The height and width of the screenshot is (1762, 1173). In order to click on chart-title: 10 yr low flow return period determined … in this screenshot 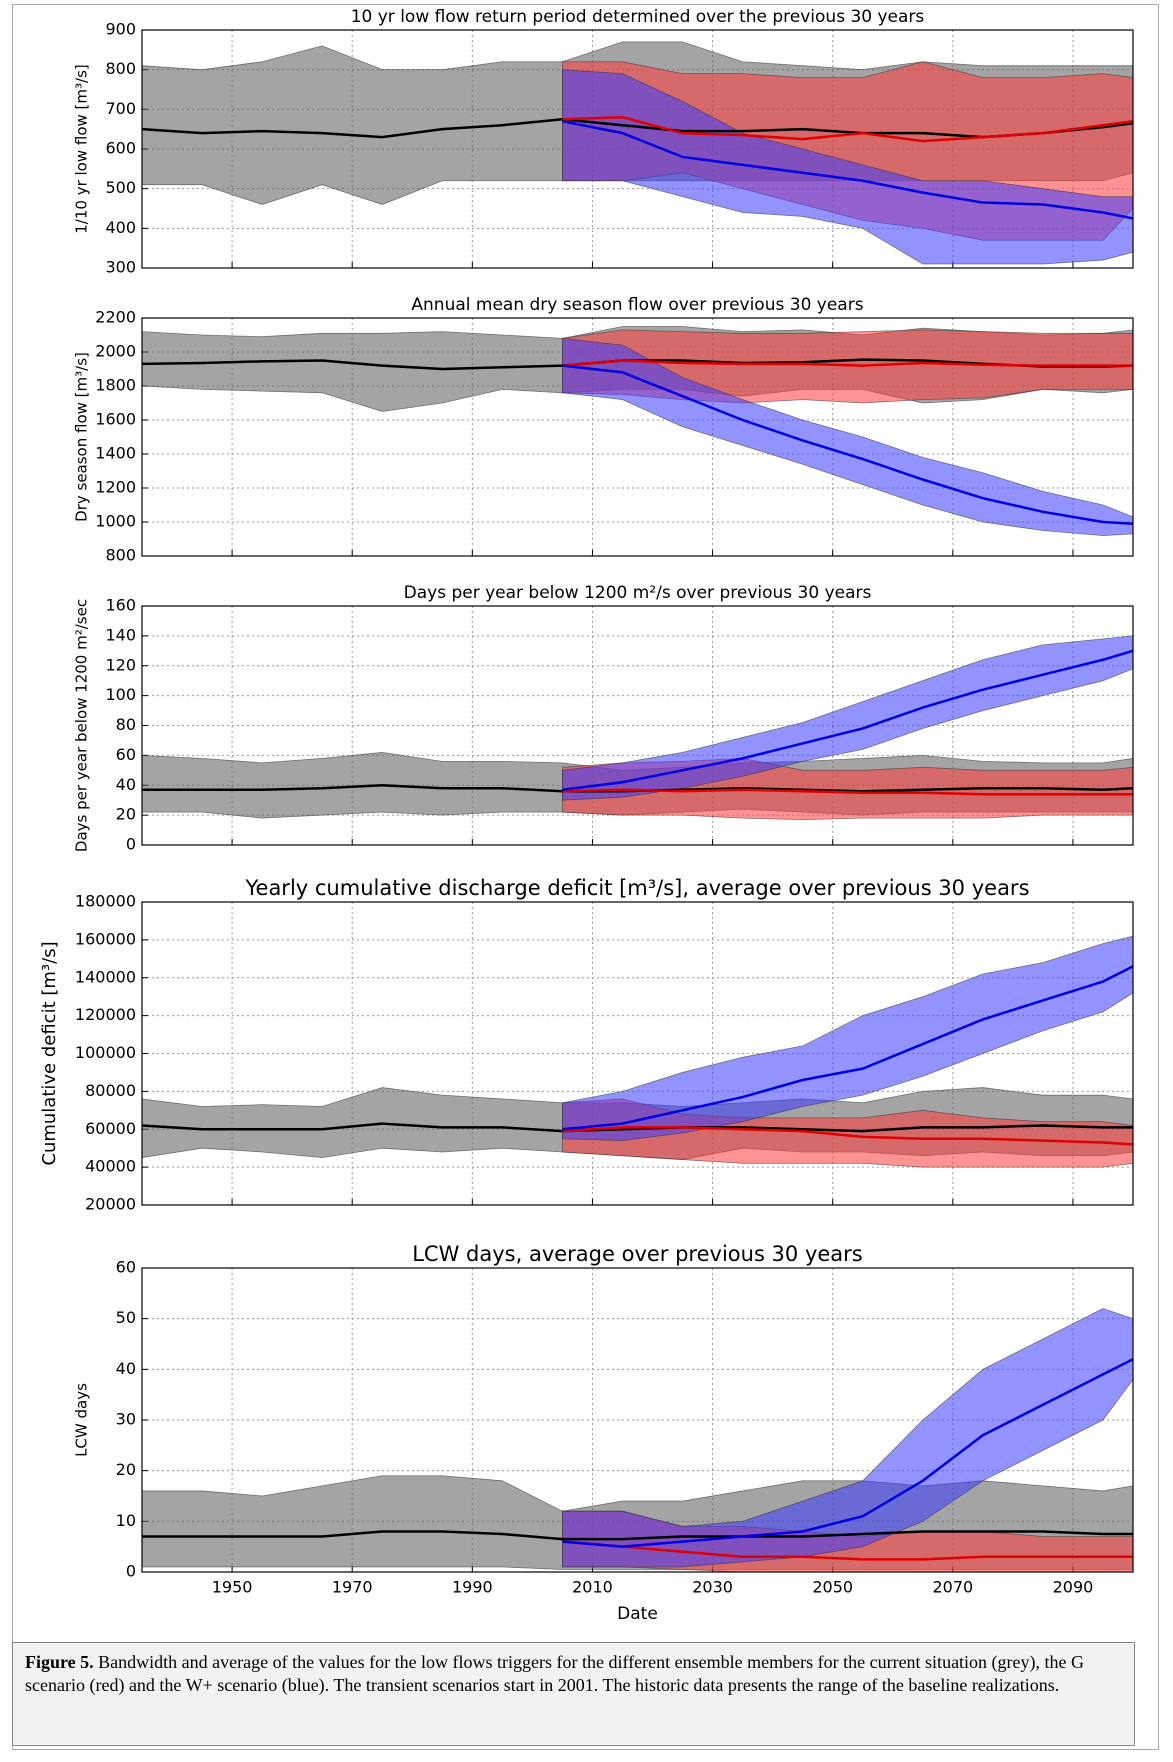, I will do `click(638, 17)`.